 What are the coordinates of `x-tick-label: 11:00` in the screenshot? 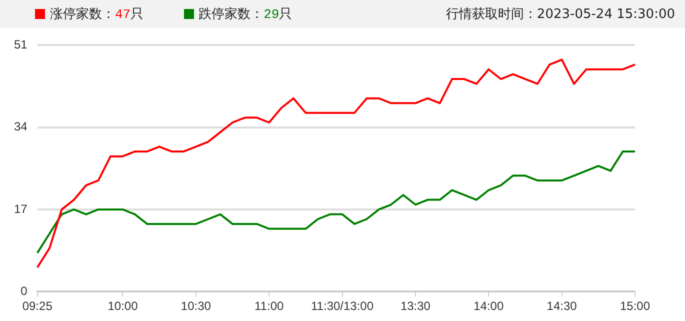 It's located at (269, 306).